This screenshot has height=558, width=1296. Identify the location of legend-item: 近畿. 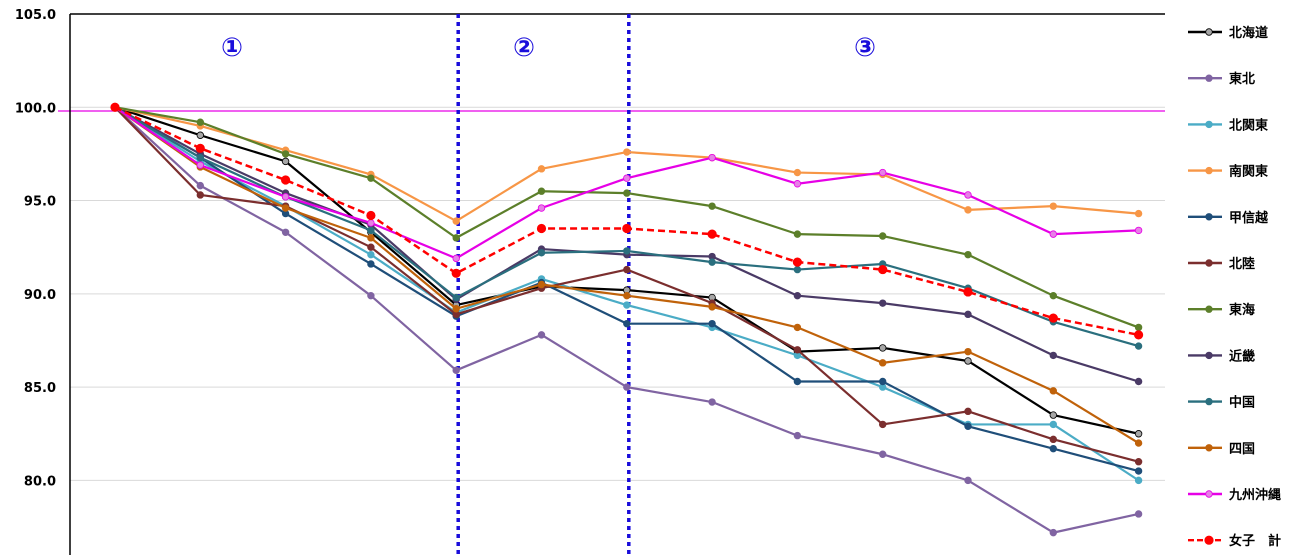
(1221, 356).